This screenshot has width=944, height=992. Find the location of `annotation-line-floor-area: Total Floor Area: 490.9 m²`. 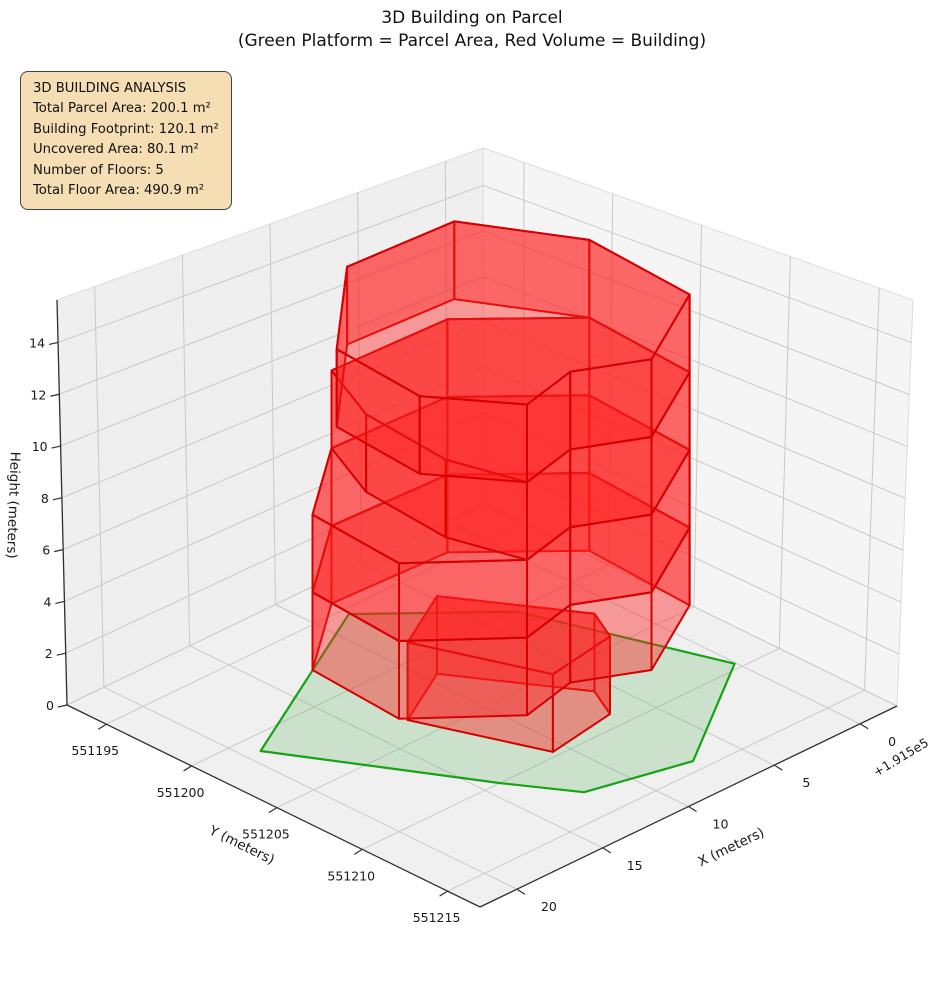

annotation-line-floor-area: Total Floor Area: 490.9 m² is located at coordinates (119, 191).